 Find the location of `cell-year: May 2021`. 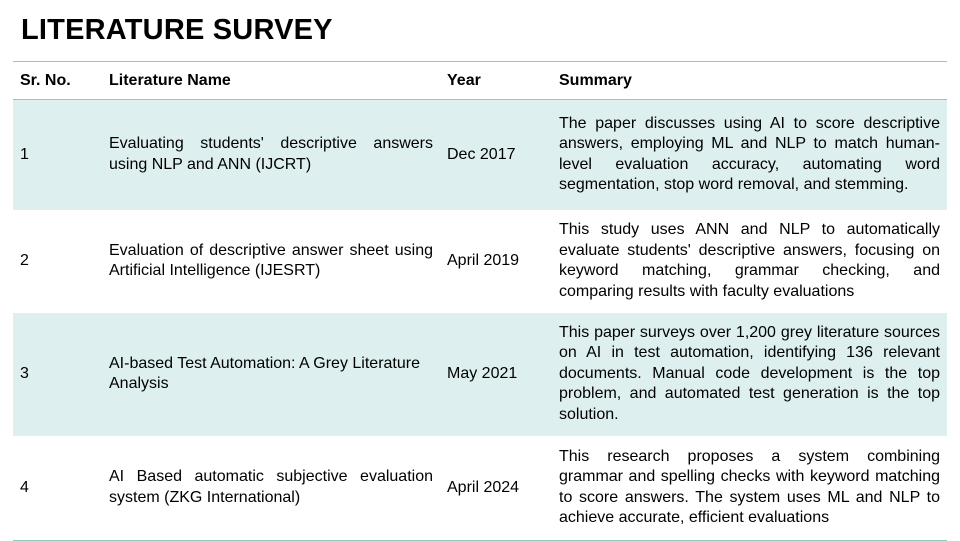

cell-year: May 2021 is located at coordinates (482, 373).